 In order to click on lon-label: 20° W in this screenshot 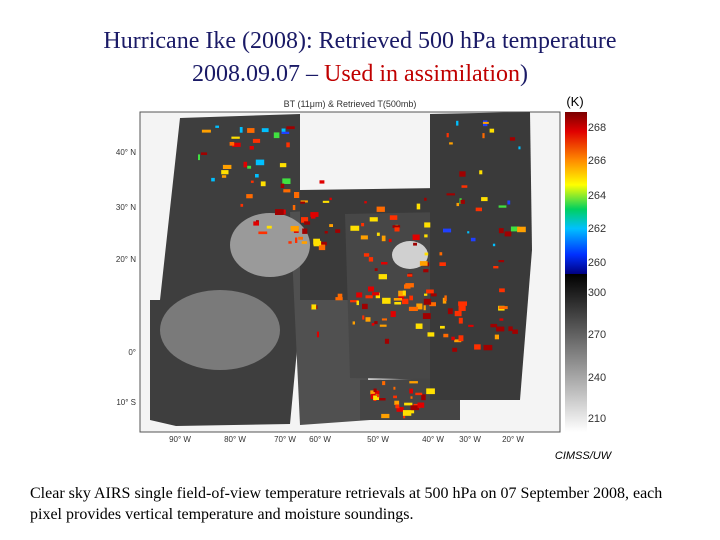, I will do `click(513, 439)`.